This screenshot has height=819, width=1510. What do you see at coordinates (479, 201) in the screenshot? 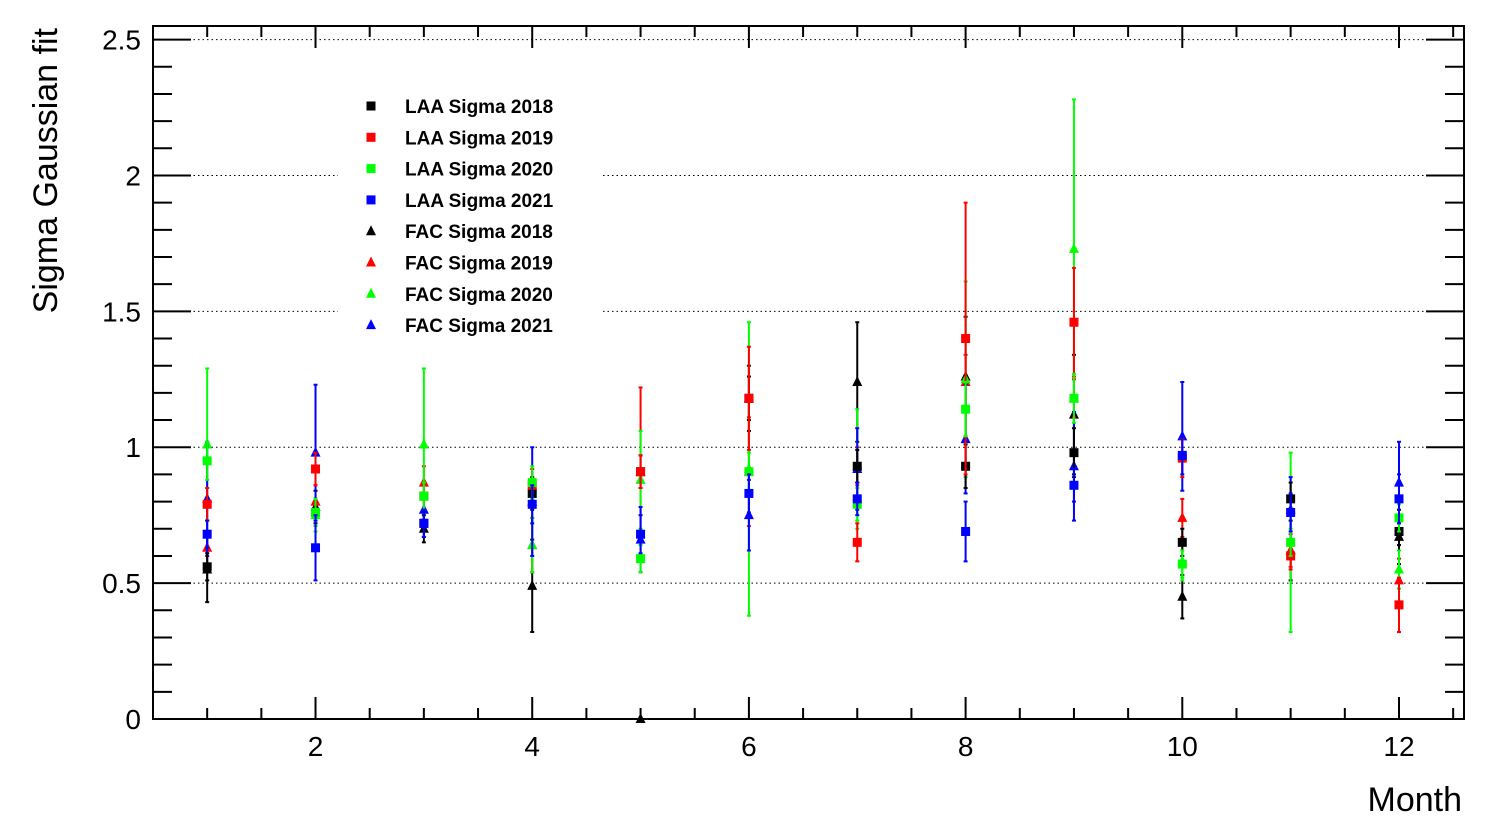
I see `legend-label: LAA Sigma 2021` at bounding box center [479, 201].